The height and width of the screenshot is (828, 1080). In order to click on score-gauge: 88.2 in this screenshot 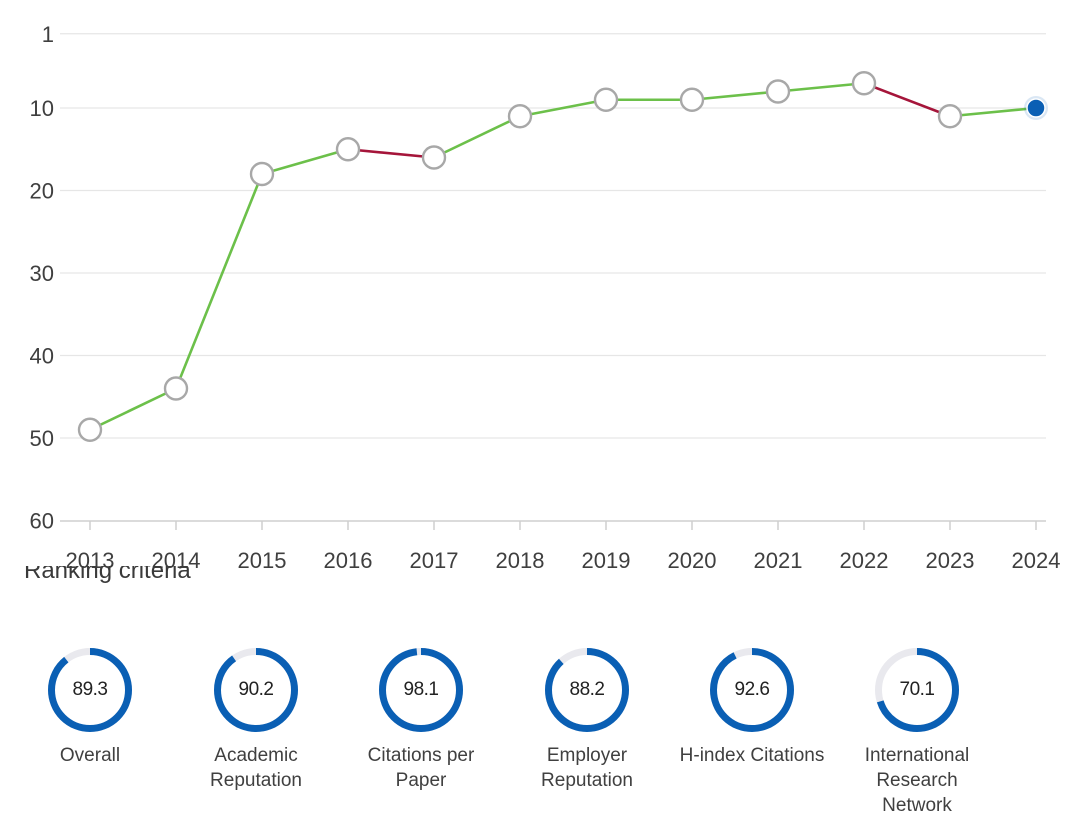, I will do `click(587, 690)`.